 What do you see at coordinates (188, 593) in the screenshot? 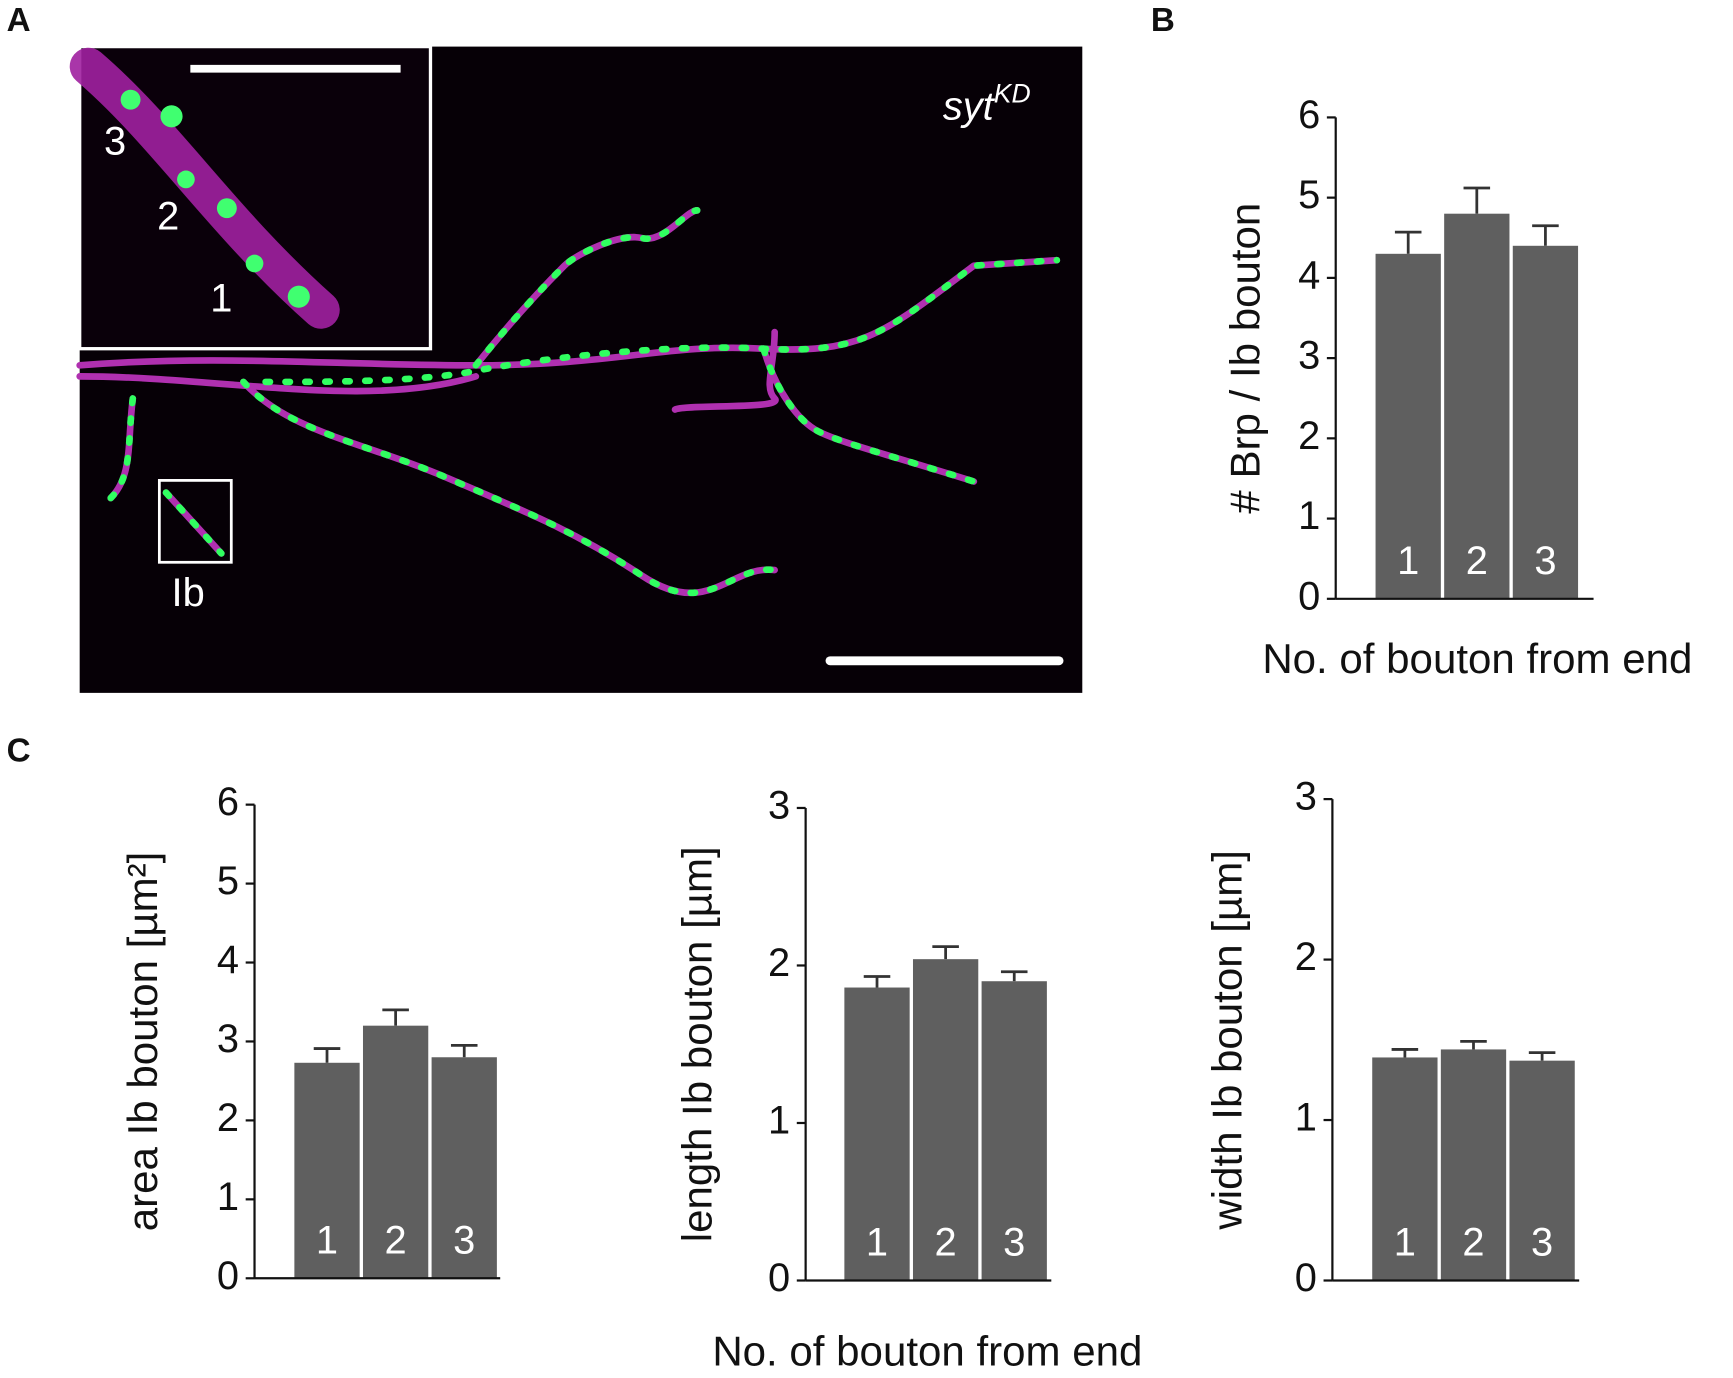
I see `box-label: Ib` at bounding box center [188, 593].